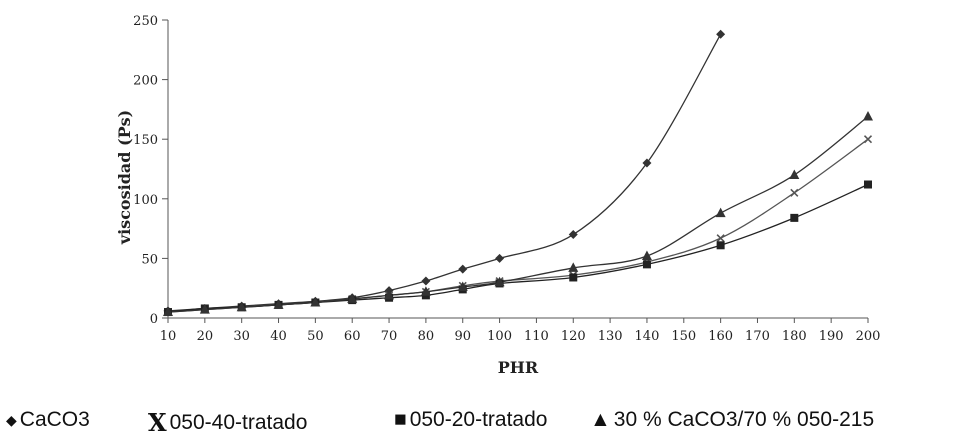 This screenshot has height=443, width=956. Describe the element at coordinates (518, 367) in the screenshot. I see `x-axis-title: PHR` at that location.